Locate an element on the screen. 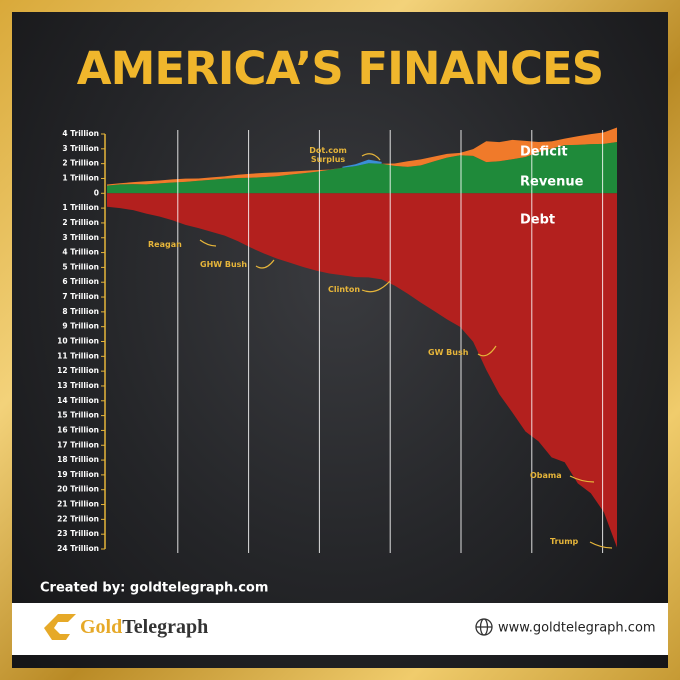  y-tick-label: 12 Trillion is located at coordinates (78, 370).